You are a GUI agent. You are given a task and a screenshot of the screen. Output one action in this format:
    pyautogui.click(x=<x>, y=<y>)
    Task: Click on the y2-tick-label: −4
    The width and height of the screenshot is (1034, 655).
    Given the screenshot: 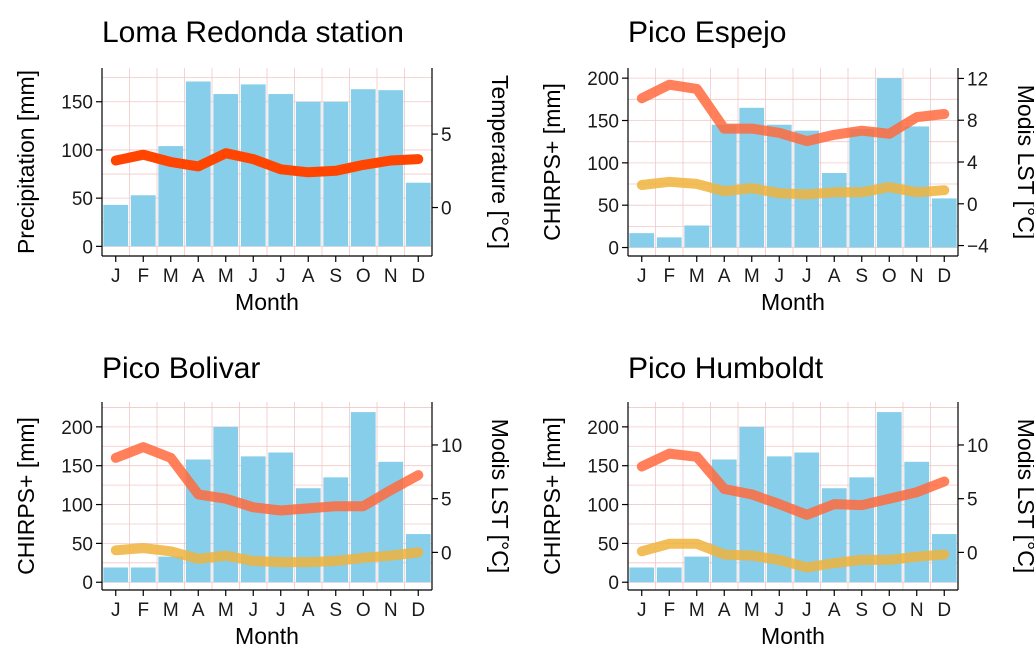 What is the action you would take?
    pyautogui.click(x=978, y=247)
    